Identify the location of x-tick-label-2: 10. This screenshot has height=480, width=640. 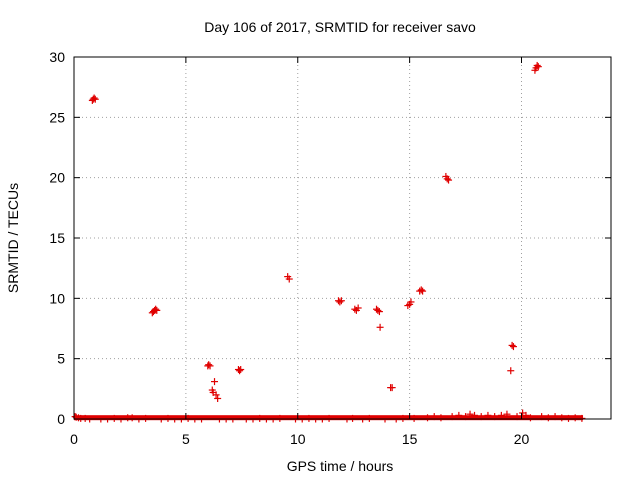
(298, 439).